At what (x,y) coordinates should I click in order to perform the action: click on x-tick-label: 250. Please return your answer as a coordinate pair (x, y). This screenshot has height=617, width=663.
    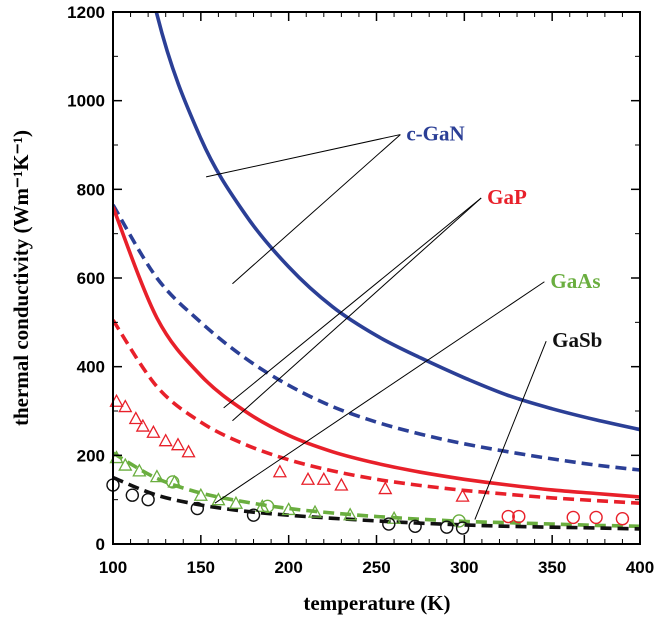
    Looking at the image, I should click on (376, 567).